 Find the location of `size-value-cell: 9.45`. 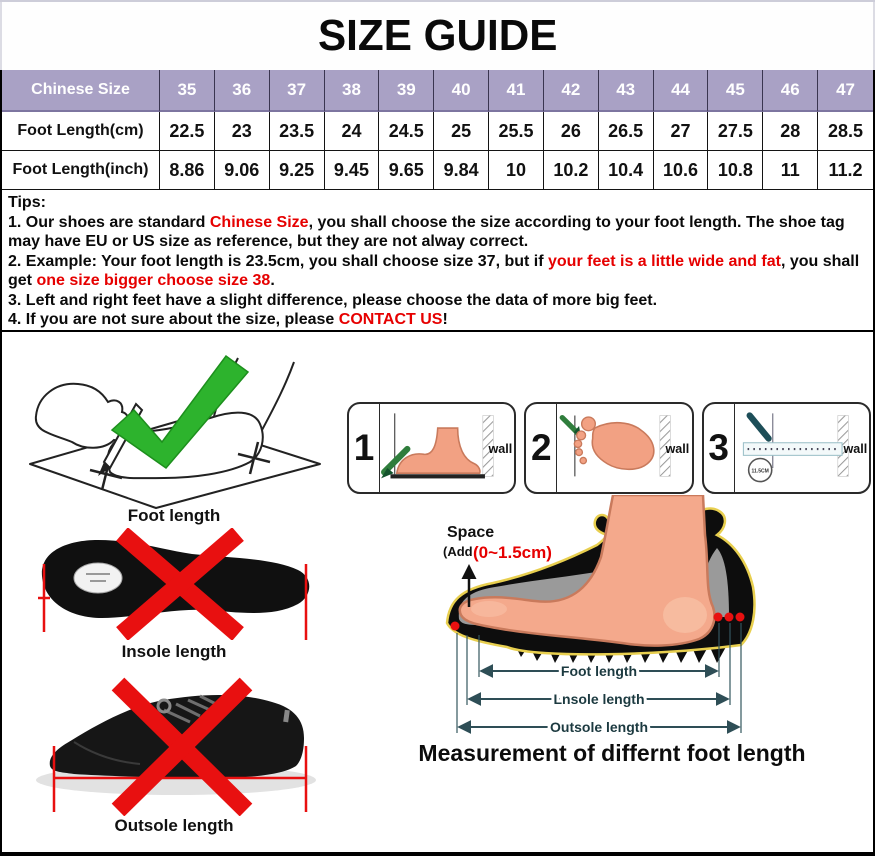

size-value-cell: 9.45 is located at coordinates (352, 170).